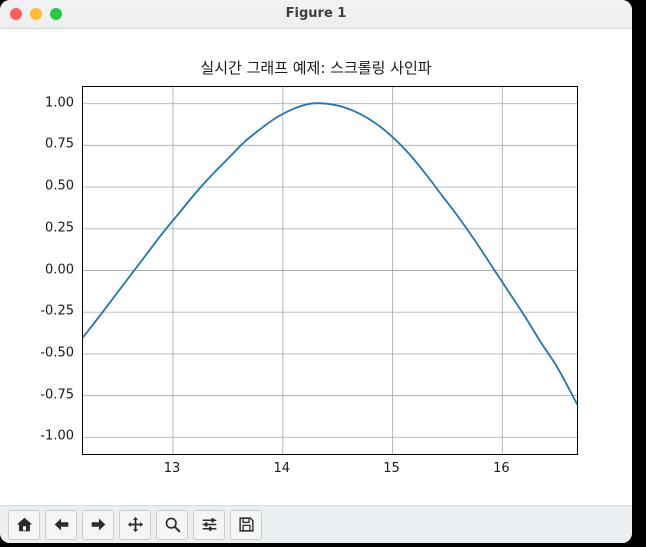  I want to click on chart-title: 실시간 그래프 예제: 스크롤링 사인파, so click(316, 68).